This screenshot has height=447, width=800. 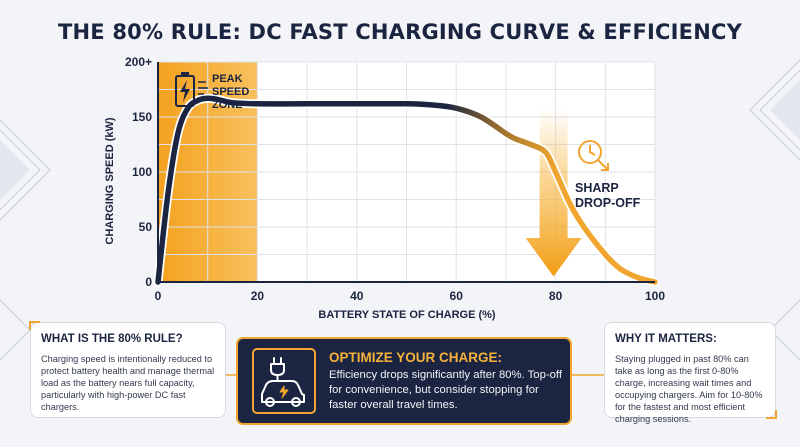 I want to click on drop-off-label: SHARP DROP-OFF, so click(x=608, y=195).